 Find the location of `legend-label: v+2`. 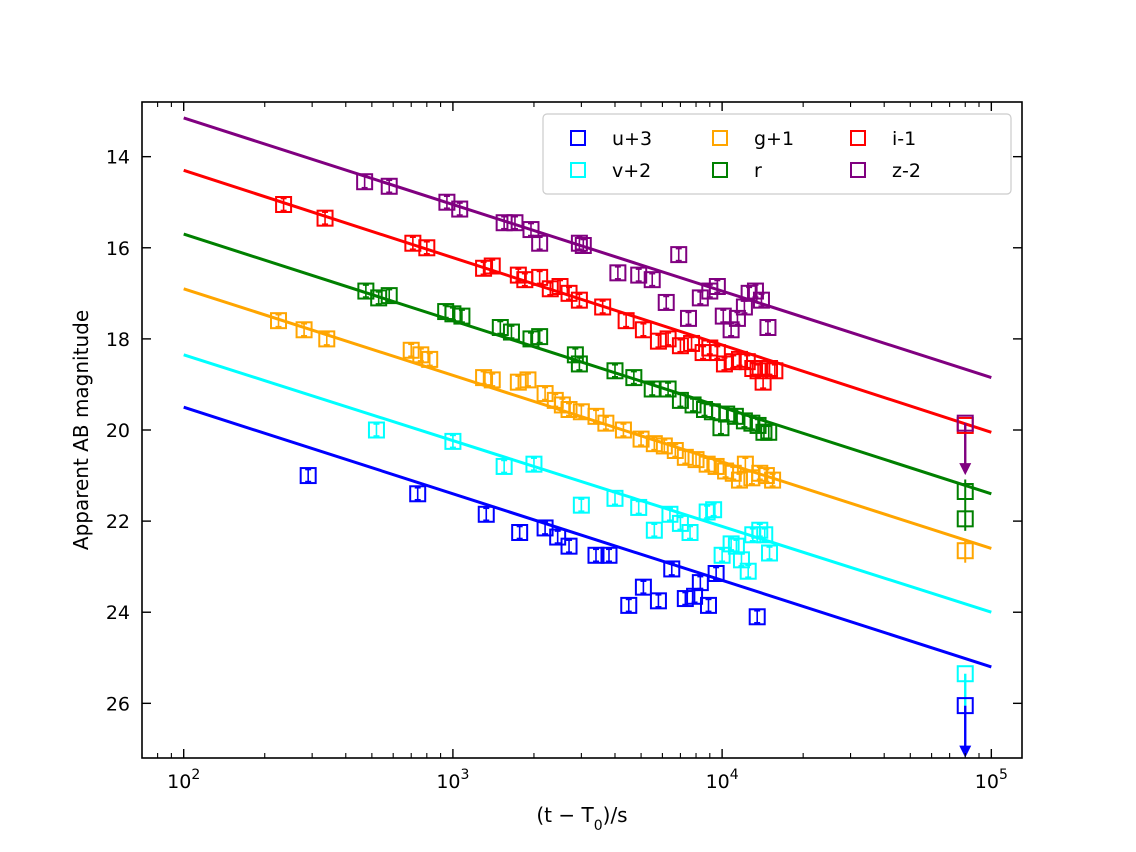

legend-label: v+2 is located at coordinates (631, 171).